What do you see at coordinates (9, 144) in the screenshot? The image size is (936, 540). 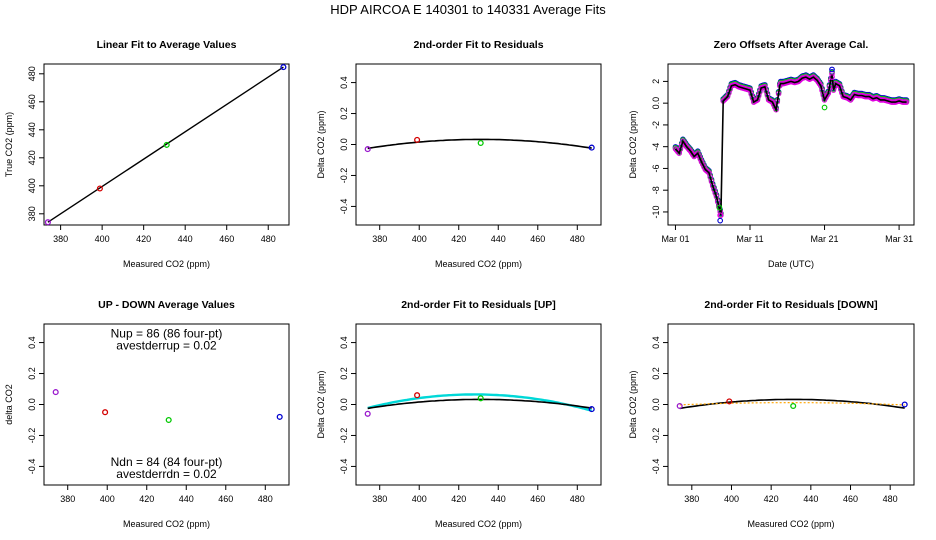 I see `y-axis-label: True CO2 (ppm)` at bounding box center [9, 144].